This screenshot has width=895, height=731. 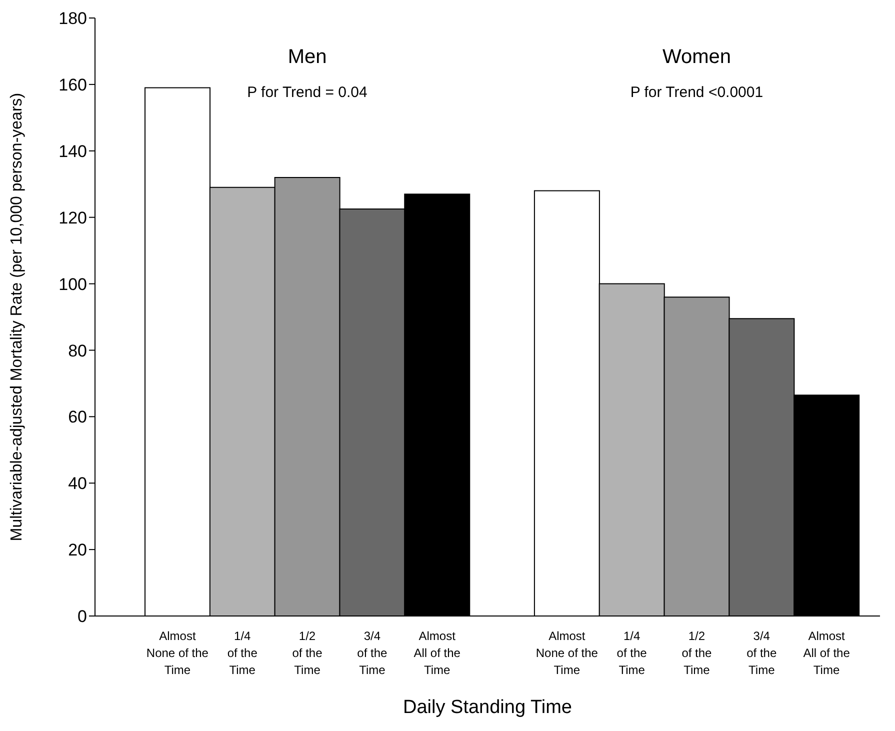 I want to click on y-tick-label: 40, so click(x=77, y=484).